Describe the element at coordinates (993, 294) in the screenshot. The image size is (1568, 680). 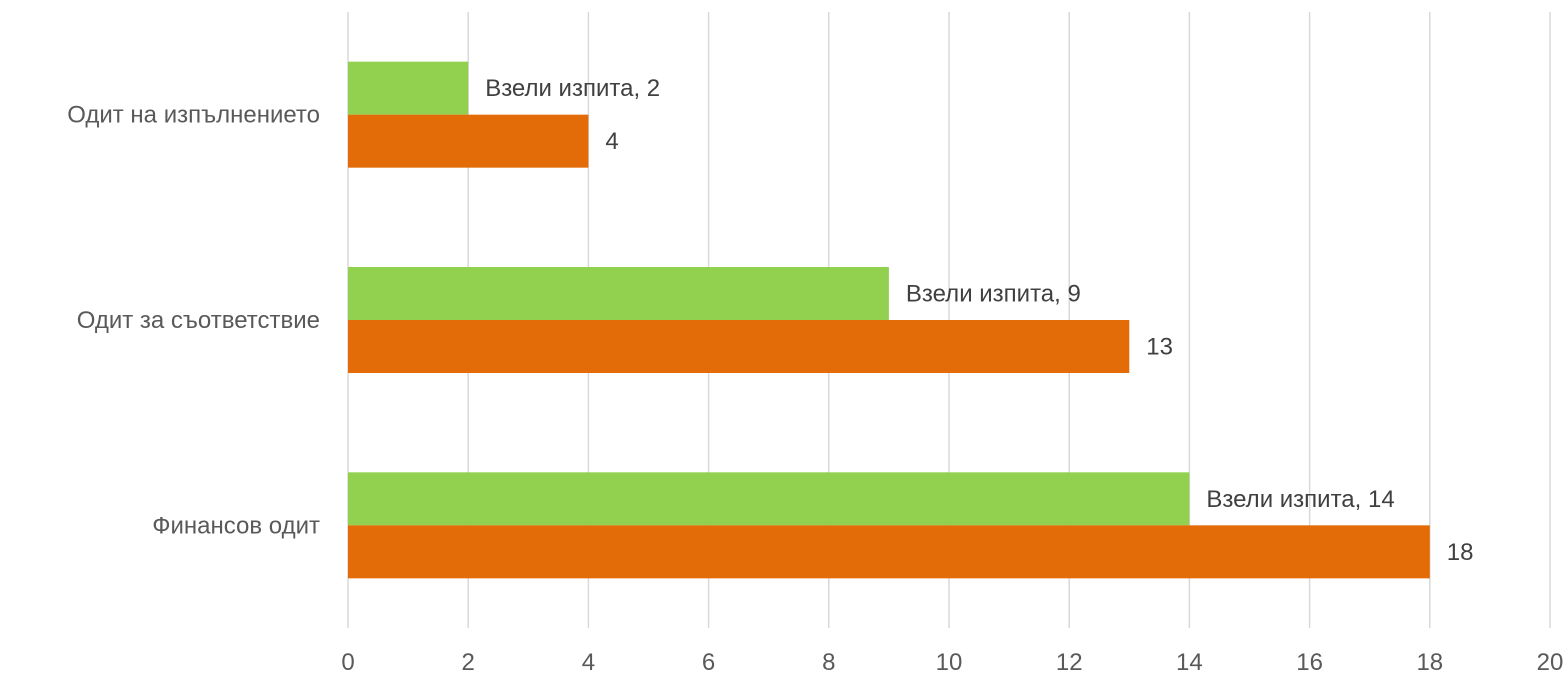
I see `data-label: Взели изпита, 9` at that location.